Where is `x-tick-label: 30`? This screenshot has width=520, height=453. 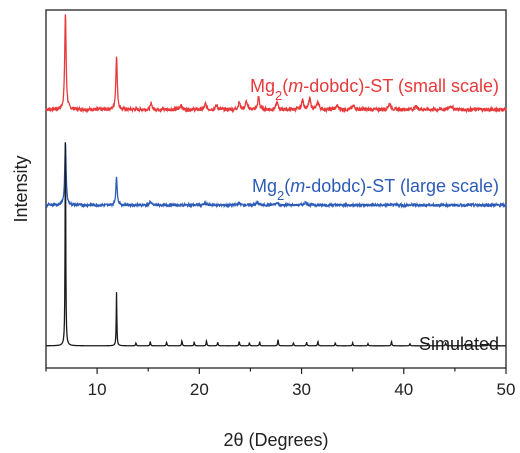
x-tick-label: 30 is located at coordinates (301, 389).